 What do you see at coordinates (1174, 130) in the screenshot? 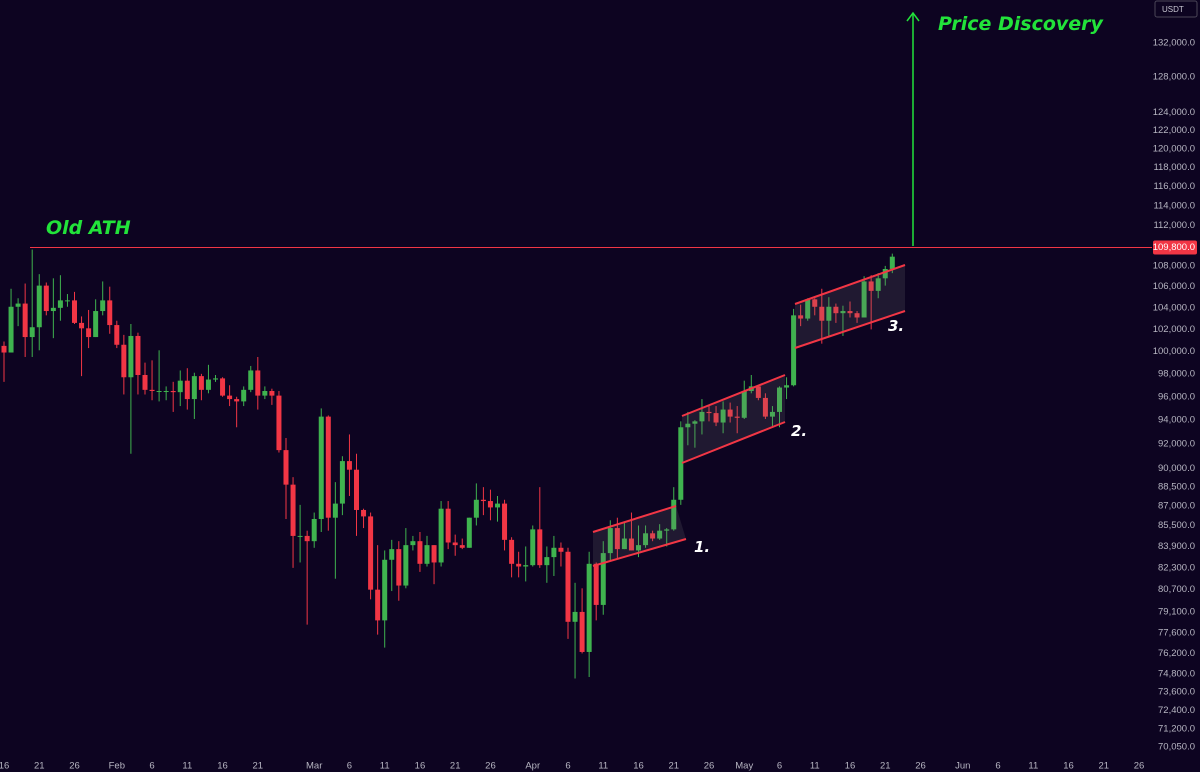
I see `y-tick-label: 122,000.0` at bounding box center [1174, 130].